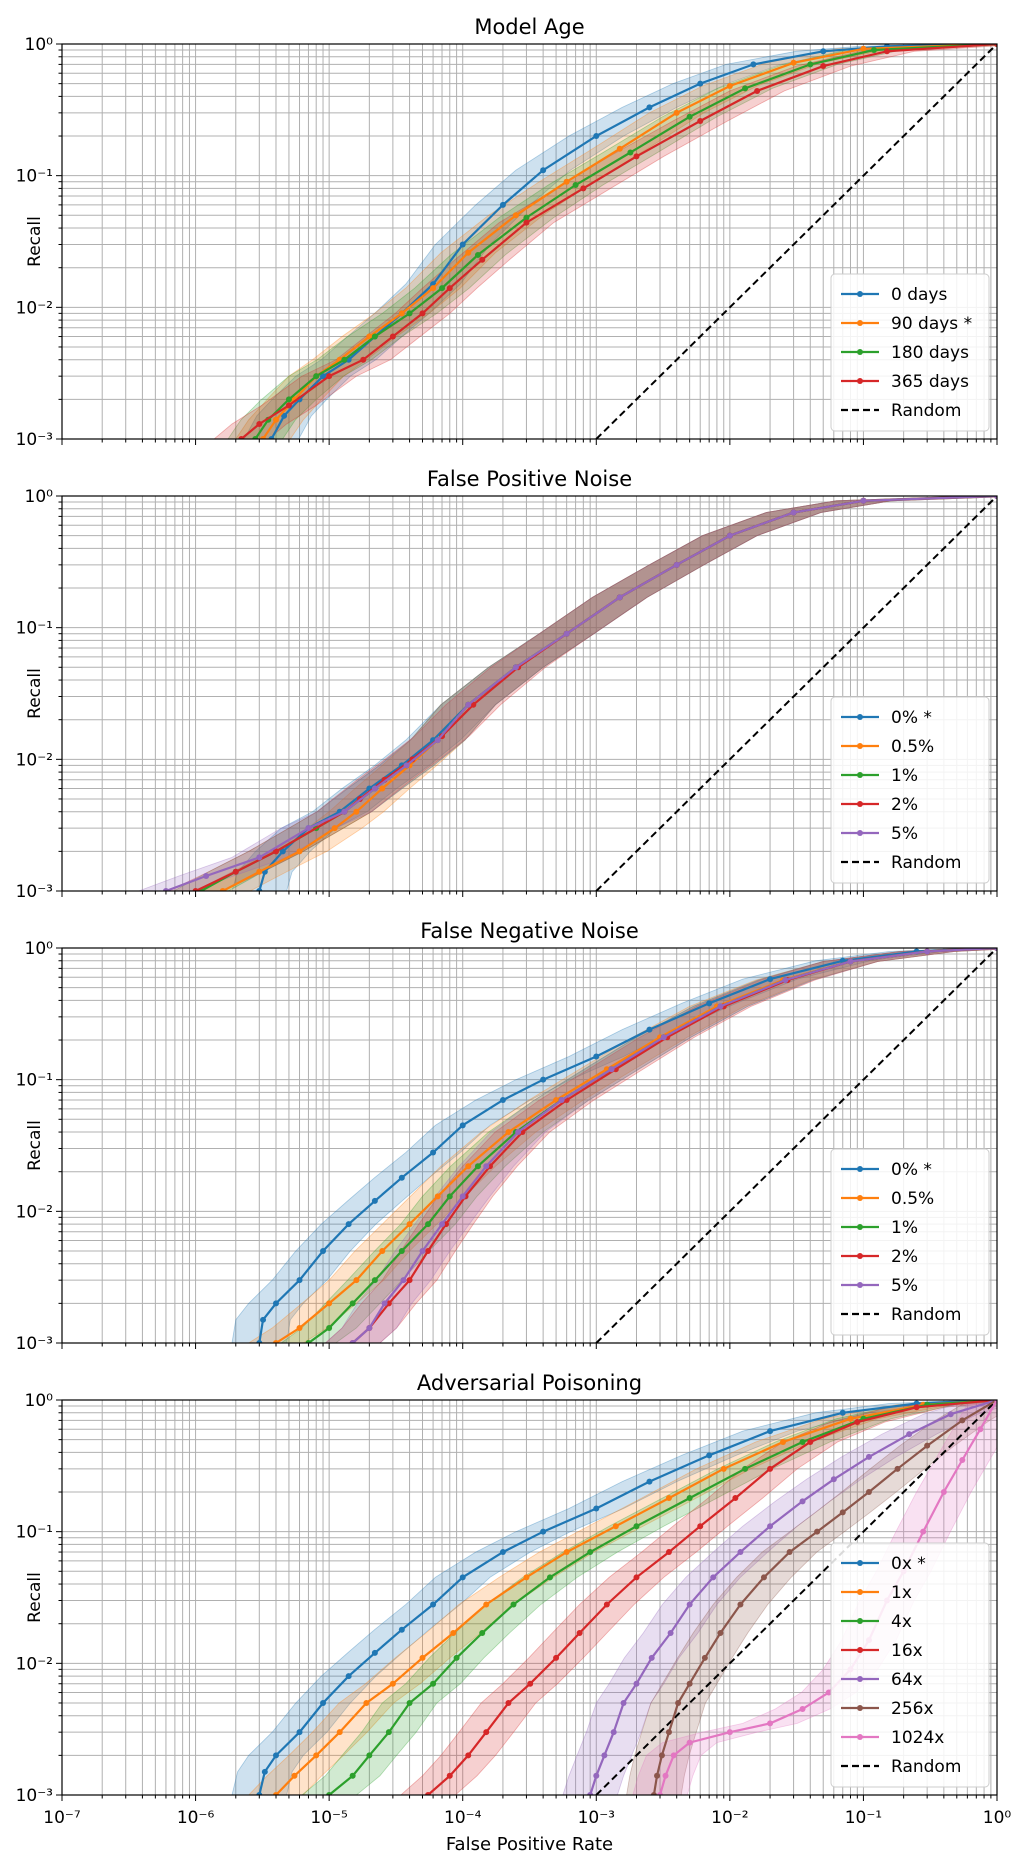  I want to click on legend: 0x * 1x 4x 16x 64x 256x 1024x Random, so click(910, 1665).